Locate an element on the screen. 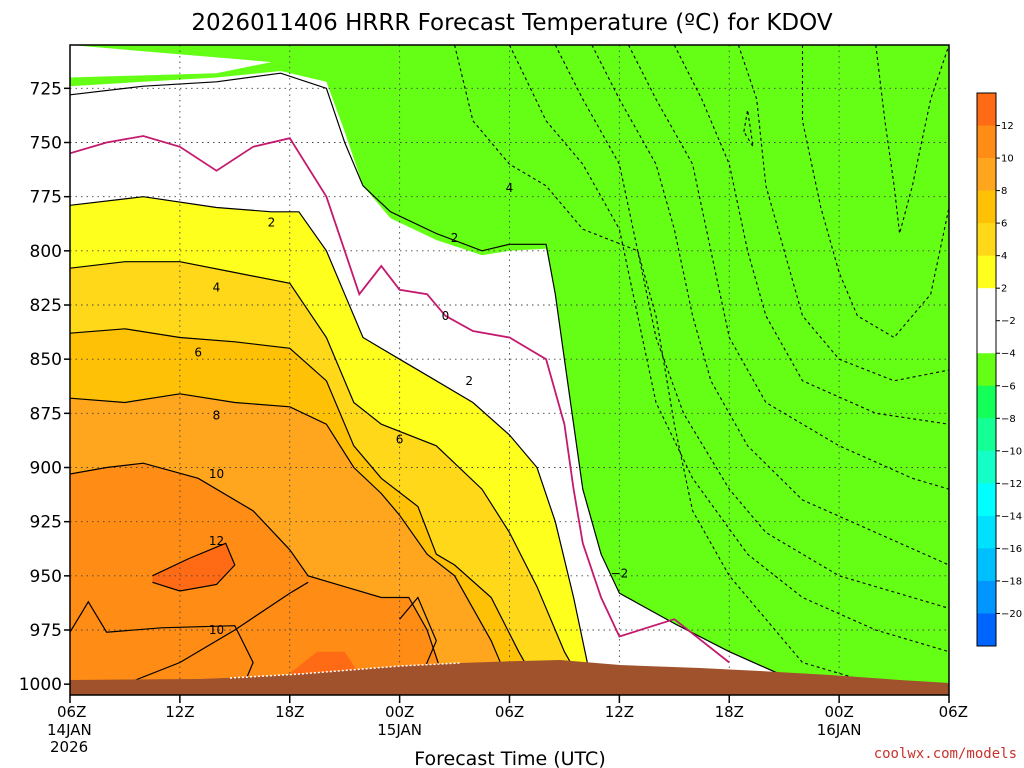 This screenshot has height=768, width=1024. x-axis-title: Forecast Time (UTC) is located at coordinates (509, 758).